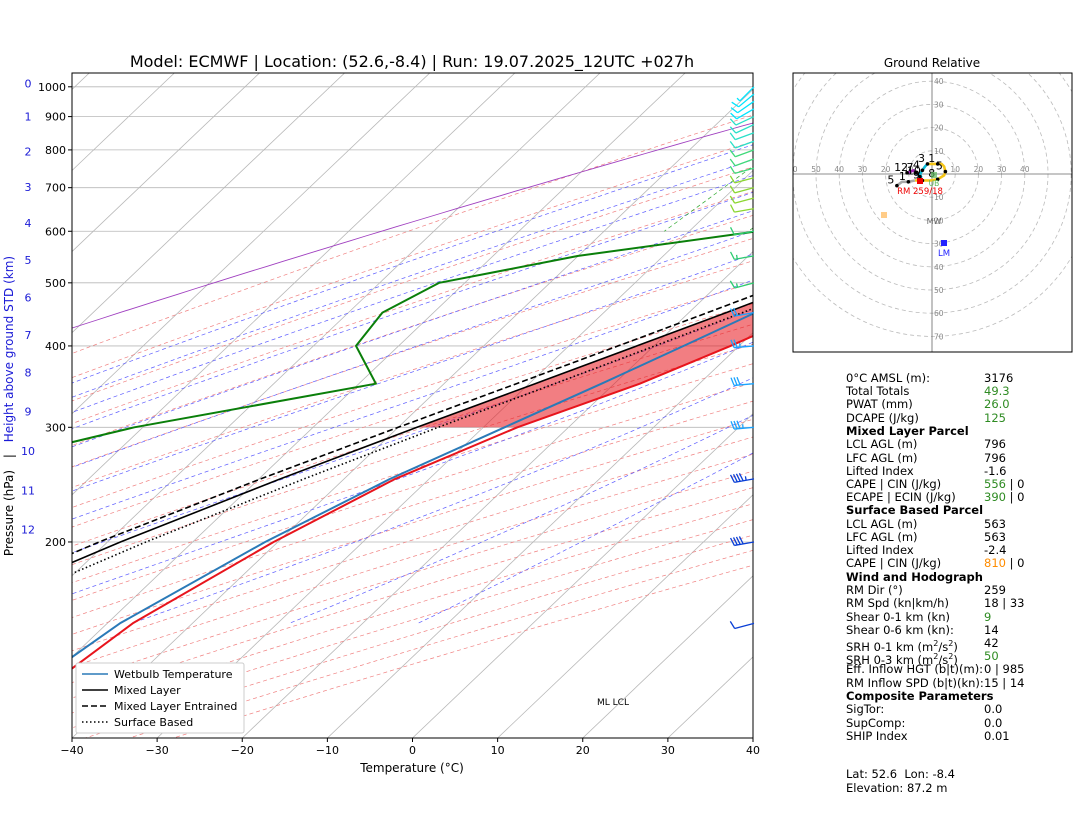 The image size is (1084, 813). I want to click on y-tick-label: 600, so click(55, 231).